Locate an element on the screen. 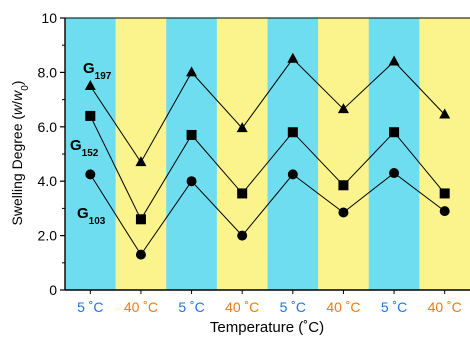 This screenshot has width=470, height=337. y-tick-label: 0 is located at coordinates (53, 290).